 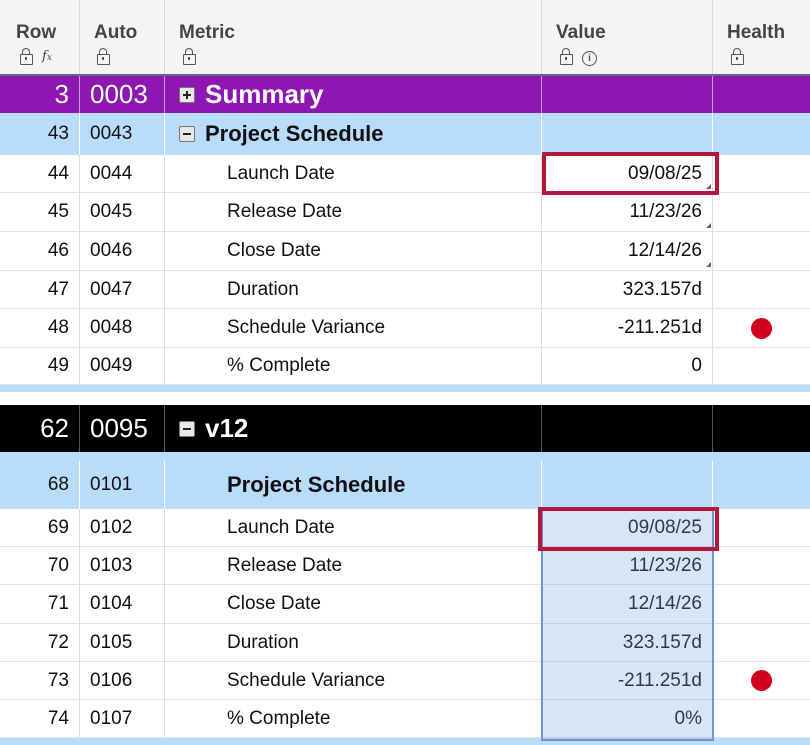 What do you see at coordinates (122, 94) in the screenshot?
I see `auto-id-cell: 0003` at bounding box center [122, 94].